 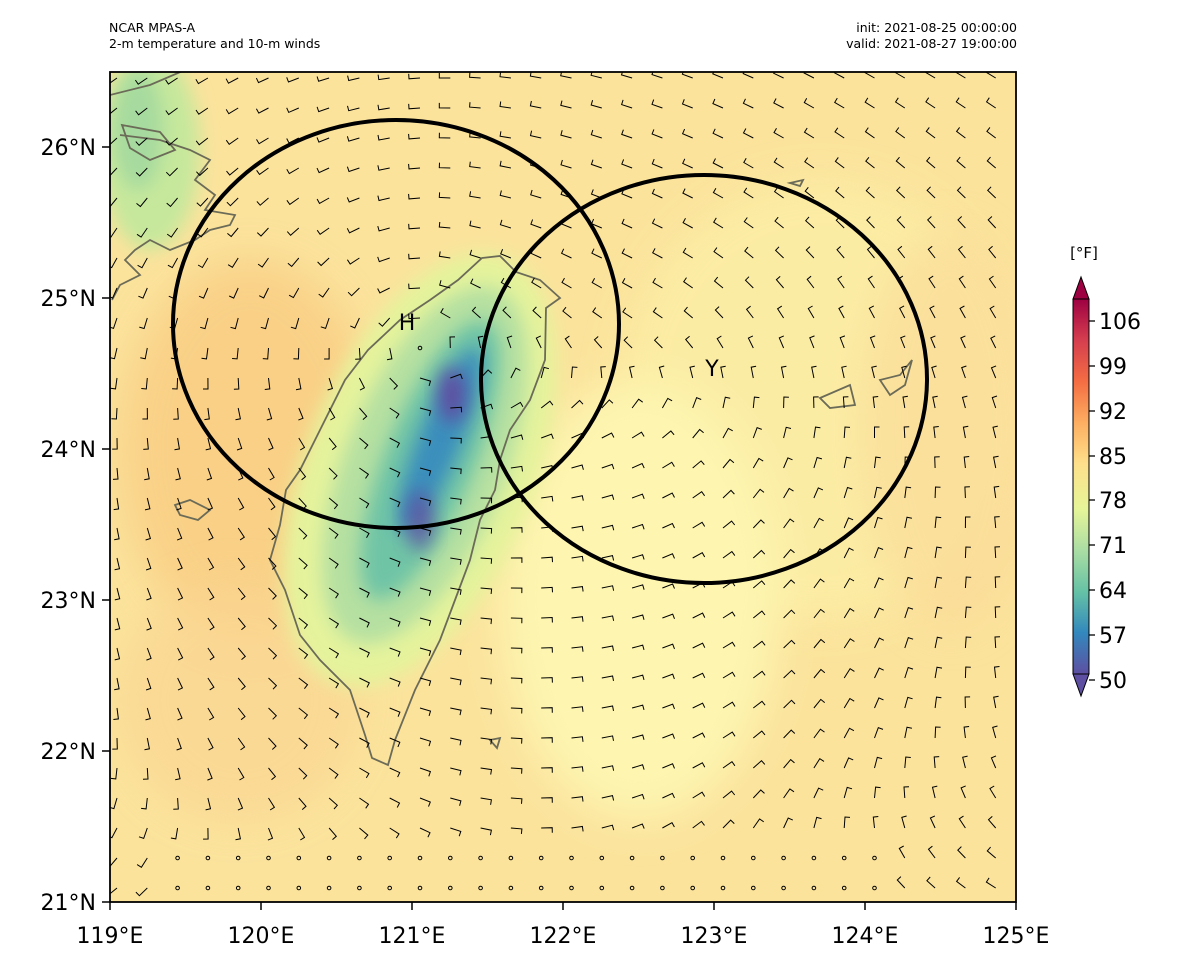 What do you see at coordinates (68, 148) in the screenshot?
I see `y-tick-label: 26°N` at bounding box center [68, 148].